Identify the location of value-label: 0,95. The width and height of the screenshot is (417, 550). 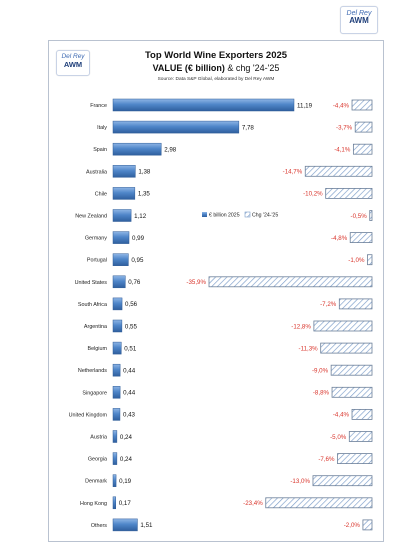
(137, 260).